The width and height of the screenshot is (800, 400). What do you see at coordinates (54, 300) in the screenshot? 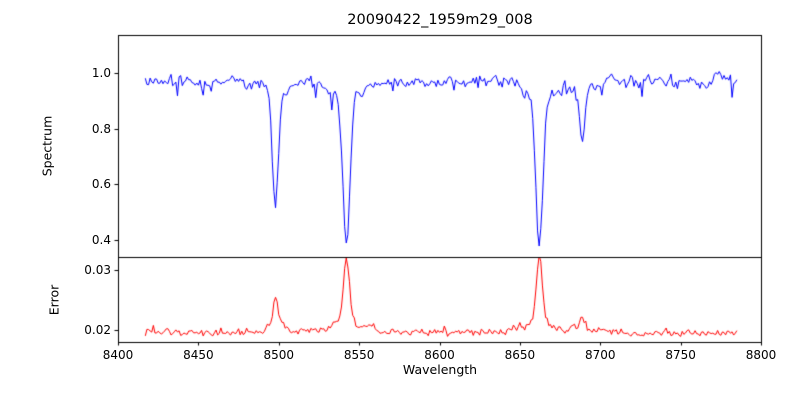
I see `error-axis-label: Error` at bounding box center [54, 300].